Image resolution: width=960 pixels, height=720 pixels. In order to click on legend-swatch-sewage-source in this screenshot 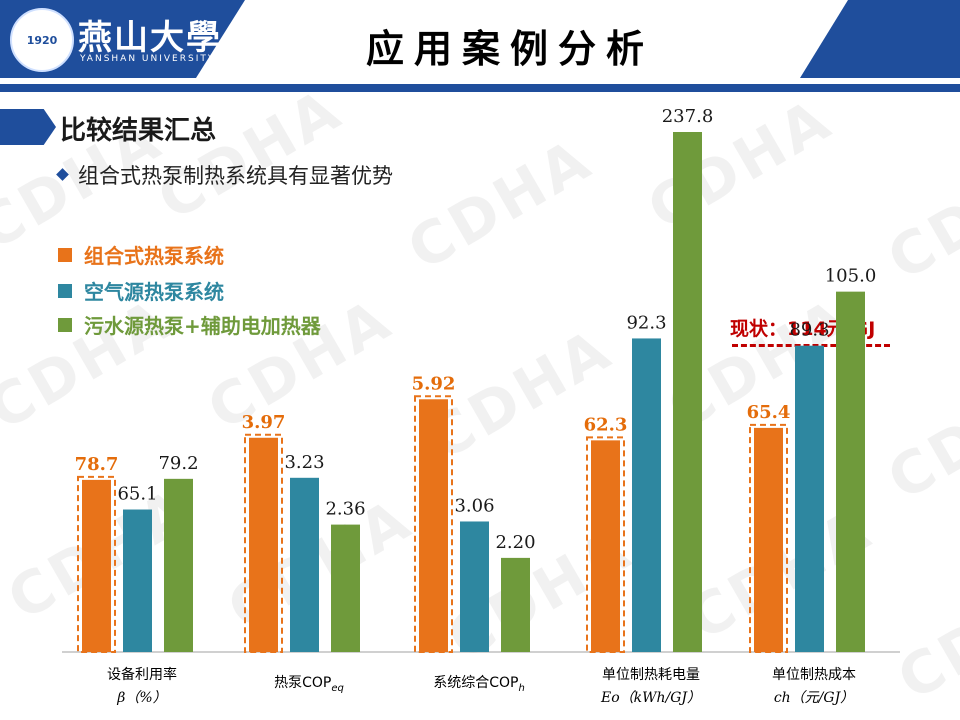, I will do `click(65, 324)`.